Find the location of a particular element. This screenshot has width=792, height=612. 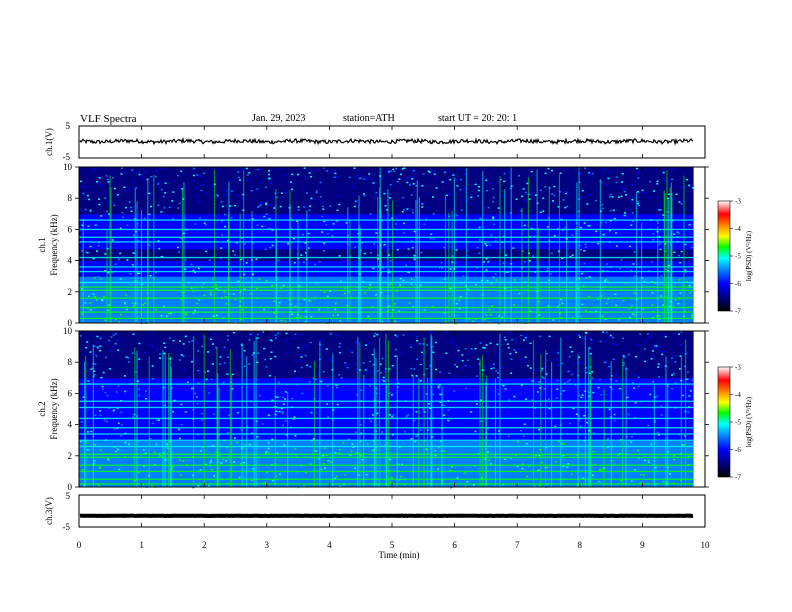

colorbar-tick-label: -3 is located at coordinates (738, 202).